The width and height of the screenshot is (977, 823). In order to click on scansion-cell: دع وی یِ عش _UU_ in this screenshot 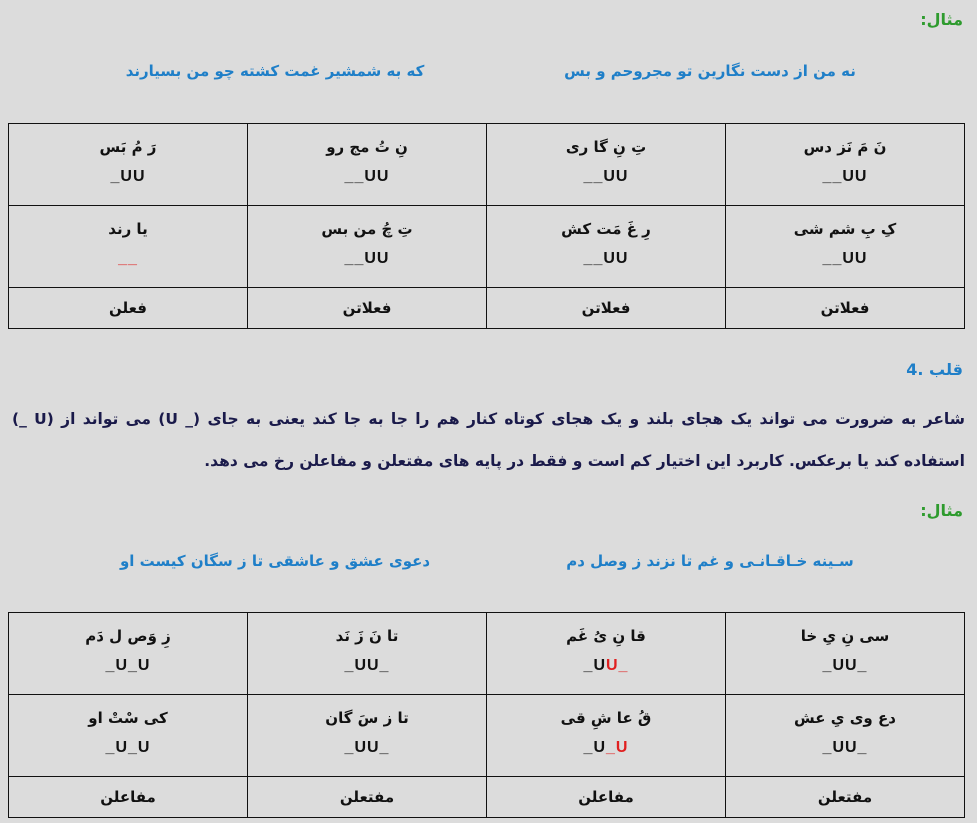, I will do `click(845, 735)`.